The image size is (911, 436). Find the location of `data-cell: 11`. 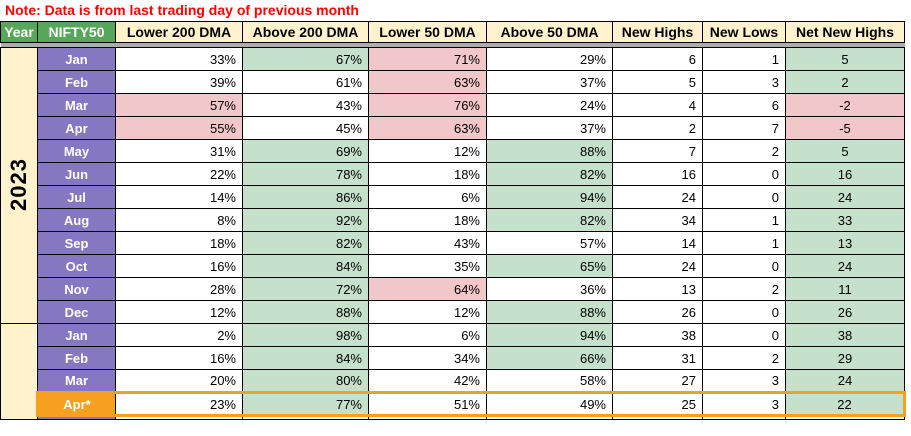

data-cell: 11 is located at coordinates (845, 289).